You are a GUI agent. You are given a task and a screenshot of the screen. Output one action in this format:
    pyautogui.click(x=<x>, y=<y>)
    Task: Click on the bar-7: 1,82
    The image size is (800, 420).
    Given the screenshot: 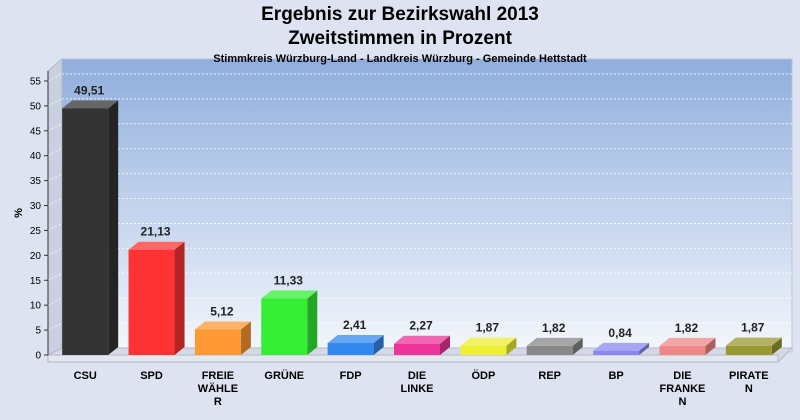 What is the action you would take?
    pyautogui.click(x=554, y=338)
    